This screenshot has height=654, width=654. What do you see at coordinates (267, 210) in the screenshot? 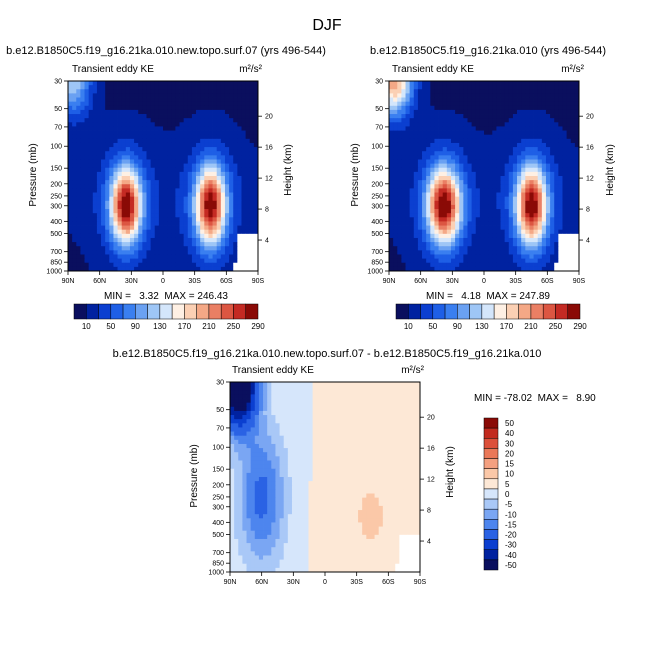
I see `y2-tick-label: 8` at bounding box center [267, 210].